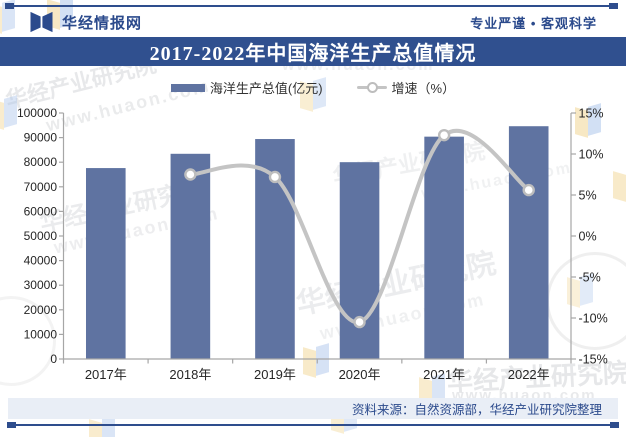  Describe the element at coordinates (423, 88) in the screenshot. I see `legend-line-label: 增速（%）` at that location.